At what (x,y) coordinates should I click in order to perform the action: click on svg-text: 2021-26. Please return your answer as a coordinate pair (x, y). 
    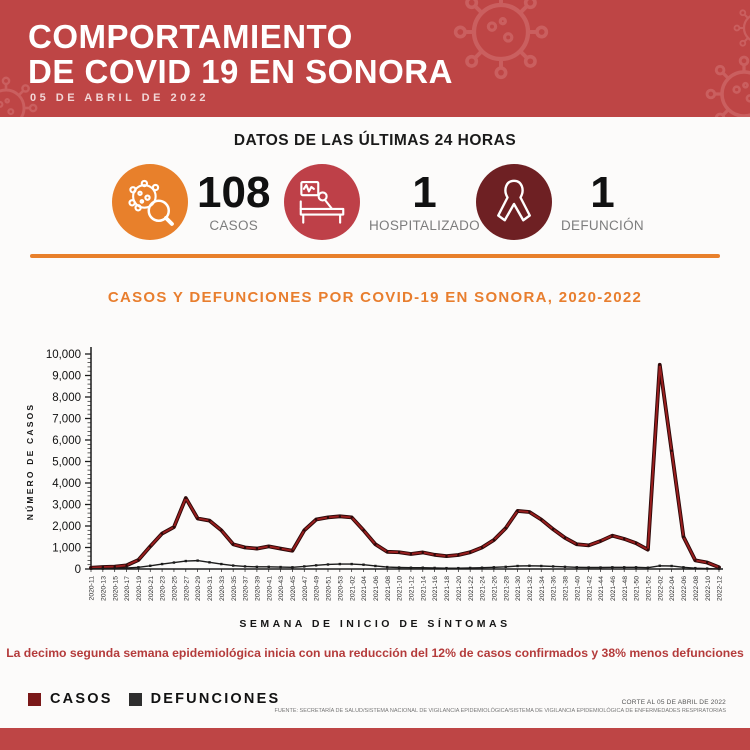
    Looking at the image, I should click on (494, 588).